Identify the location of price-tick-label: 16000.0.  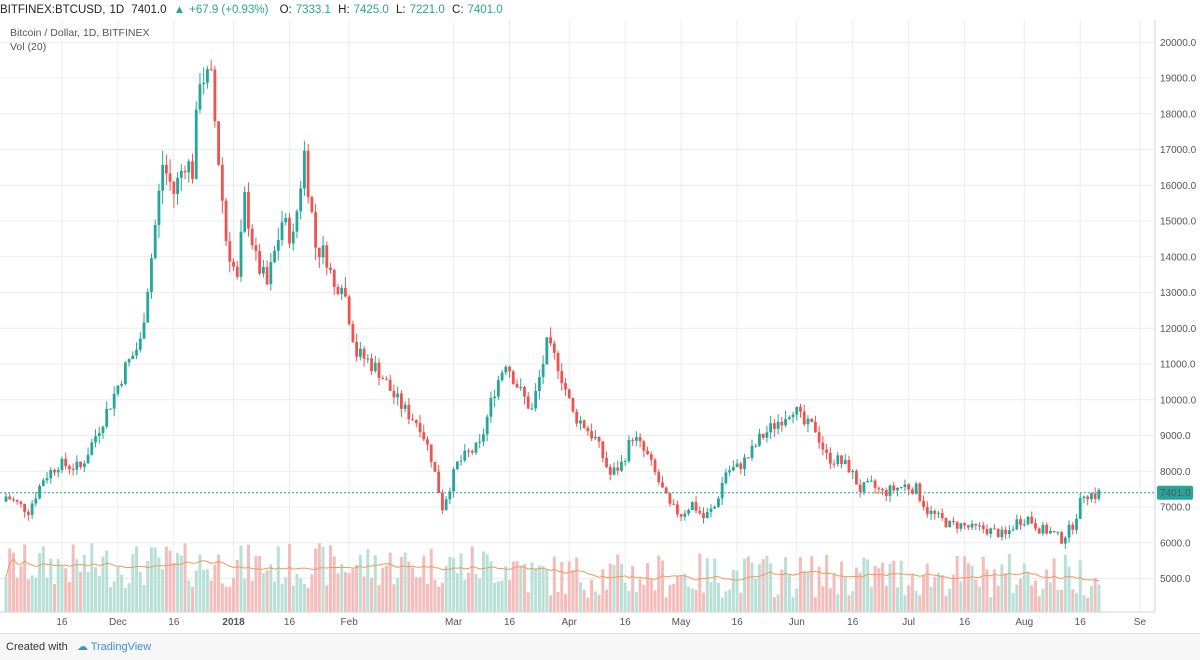
(1178, 186).